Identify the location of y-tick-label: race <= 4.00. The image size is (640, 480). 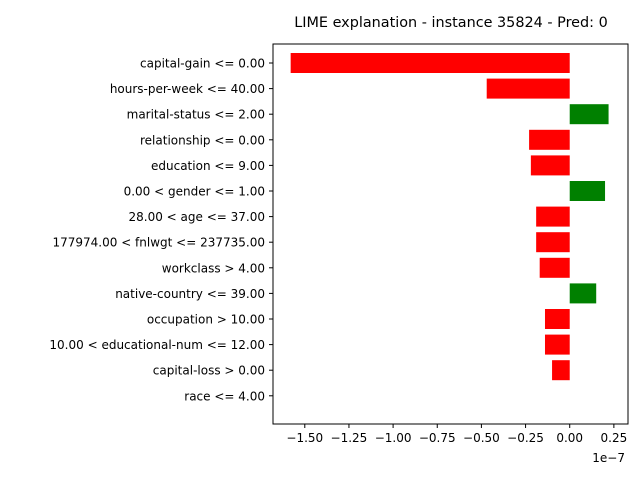
(224, 396).